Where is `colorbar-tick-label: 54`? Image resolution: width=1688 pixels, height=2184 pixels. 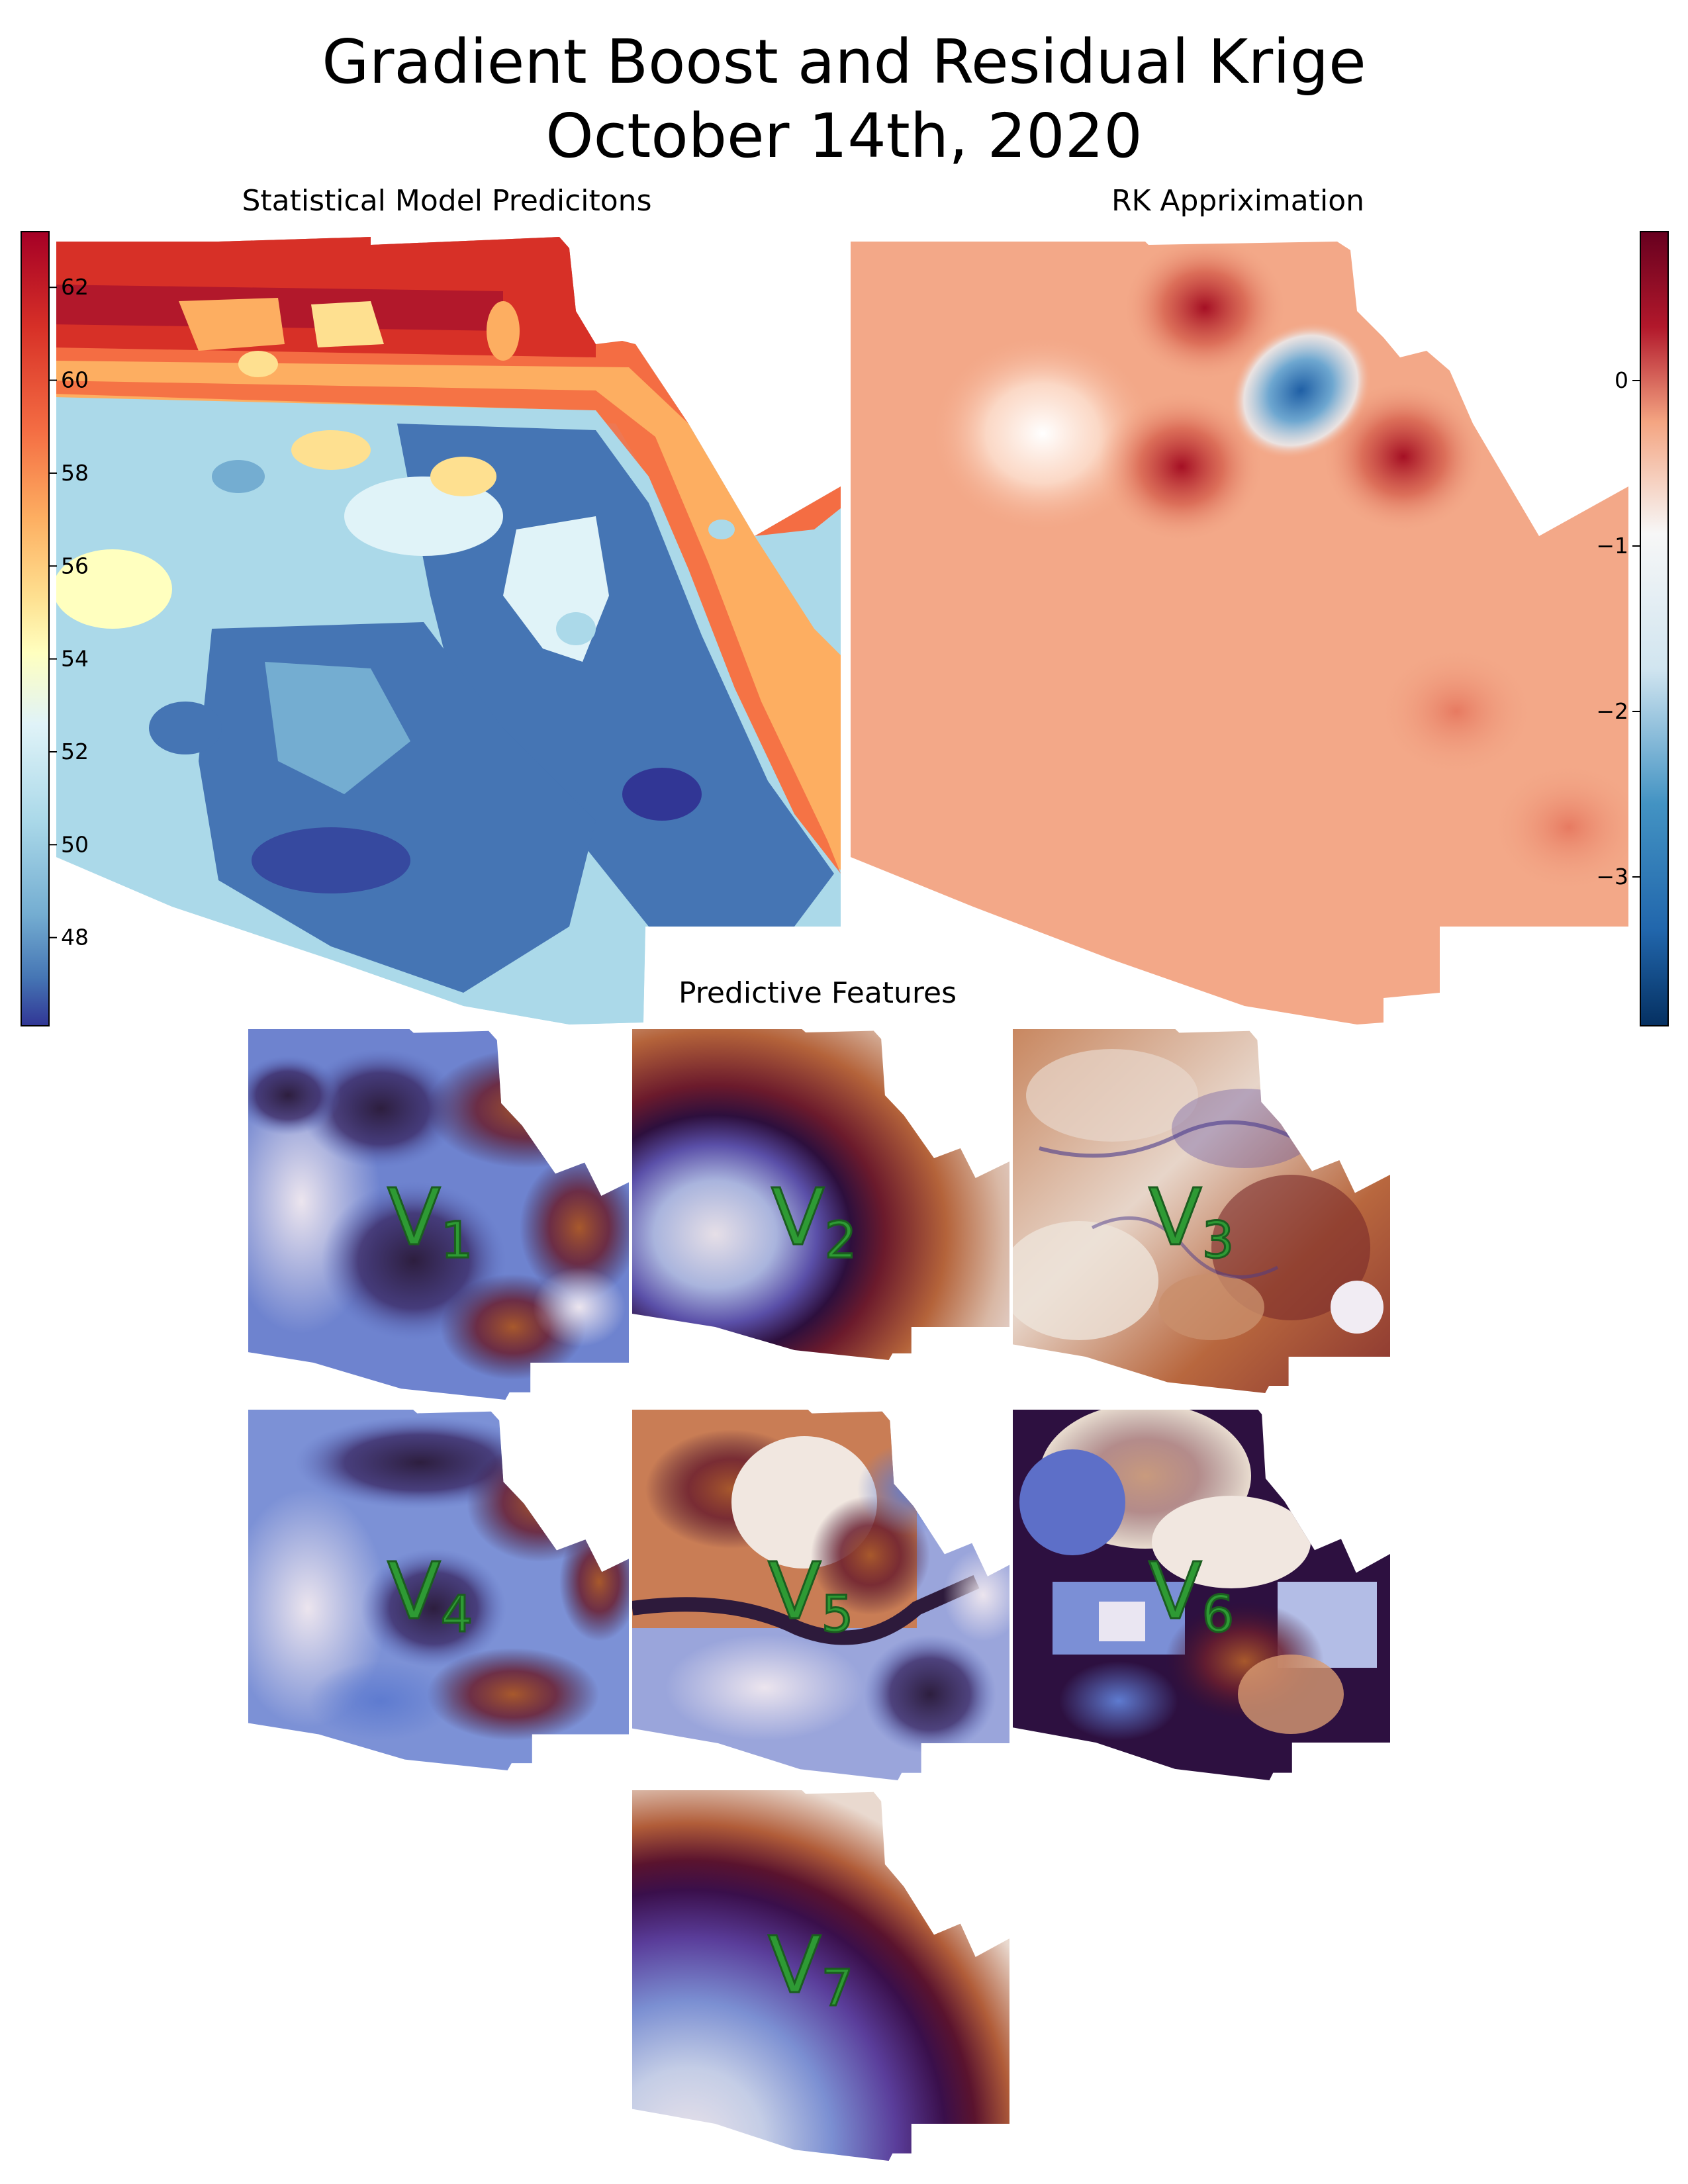
colorbar-tick-label: 54 is located at coordinates (75, 659).